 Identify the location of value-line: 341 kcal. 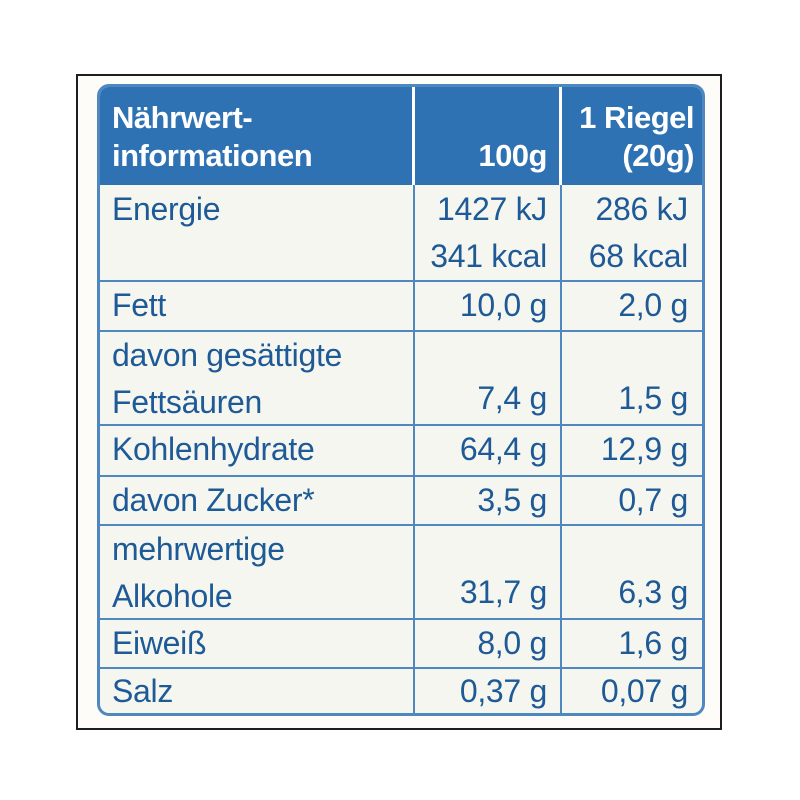
(488, 256).